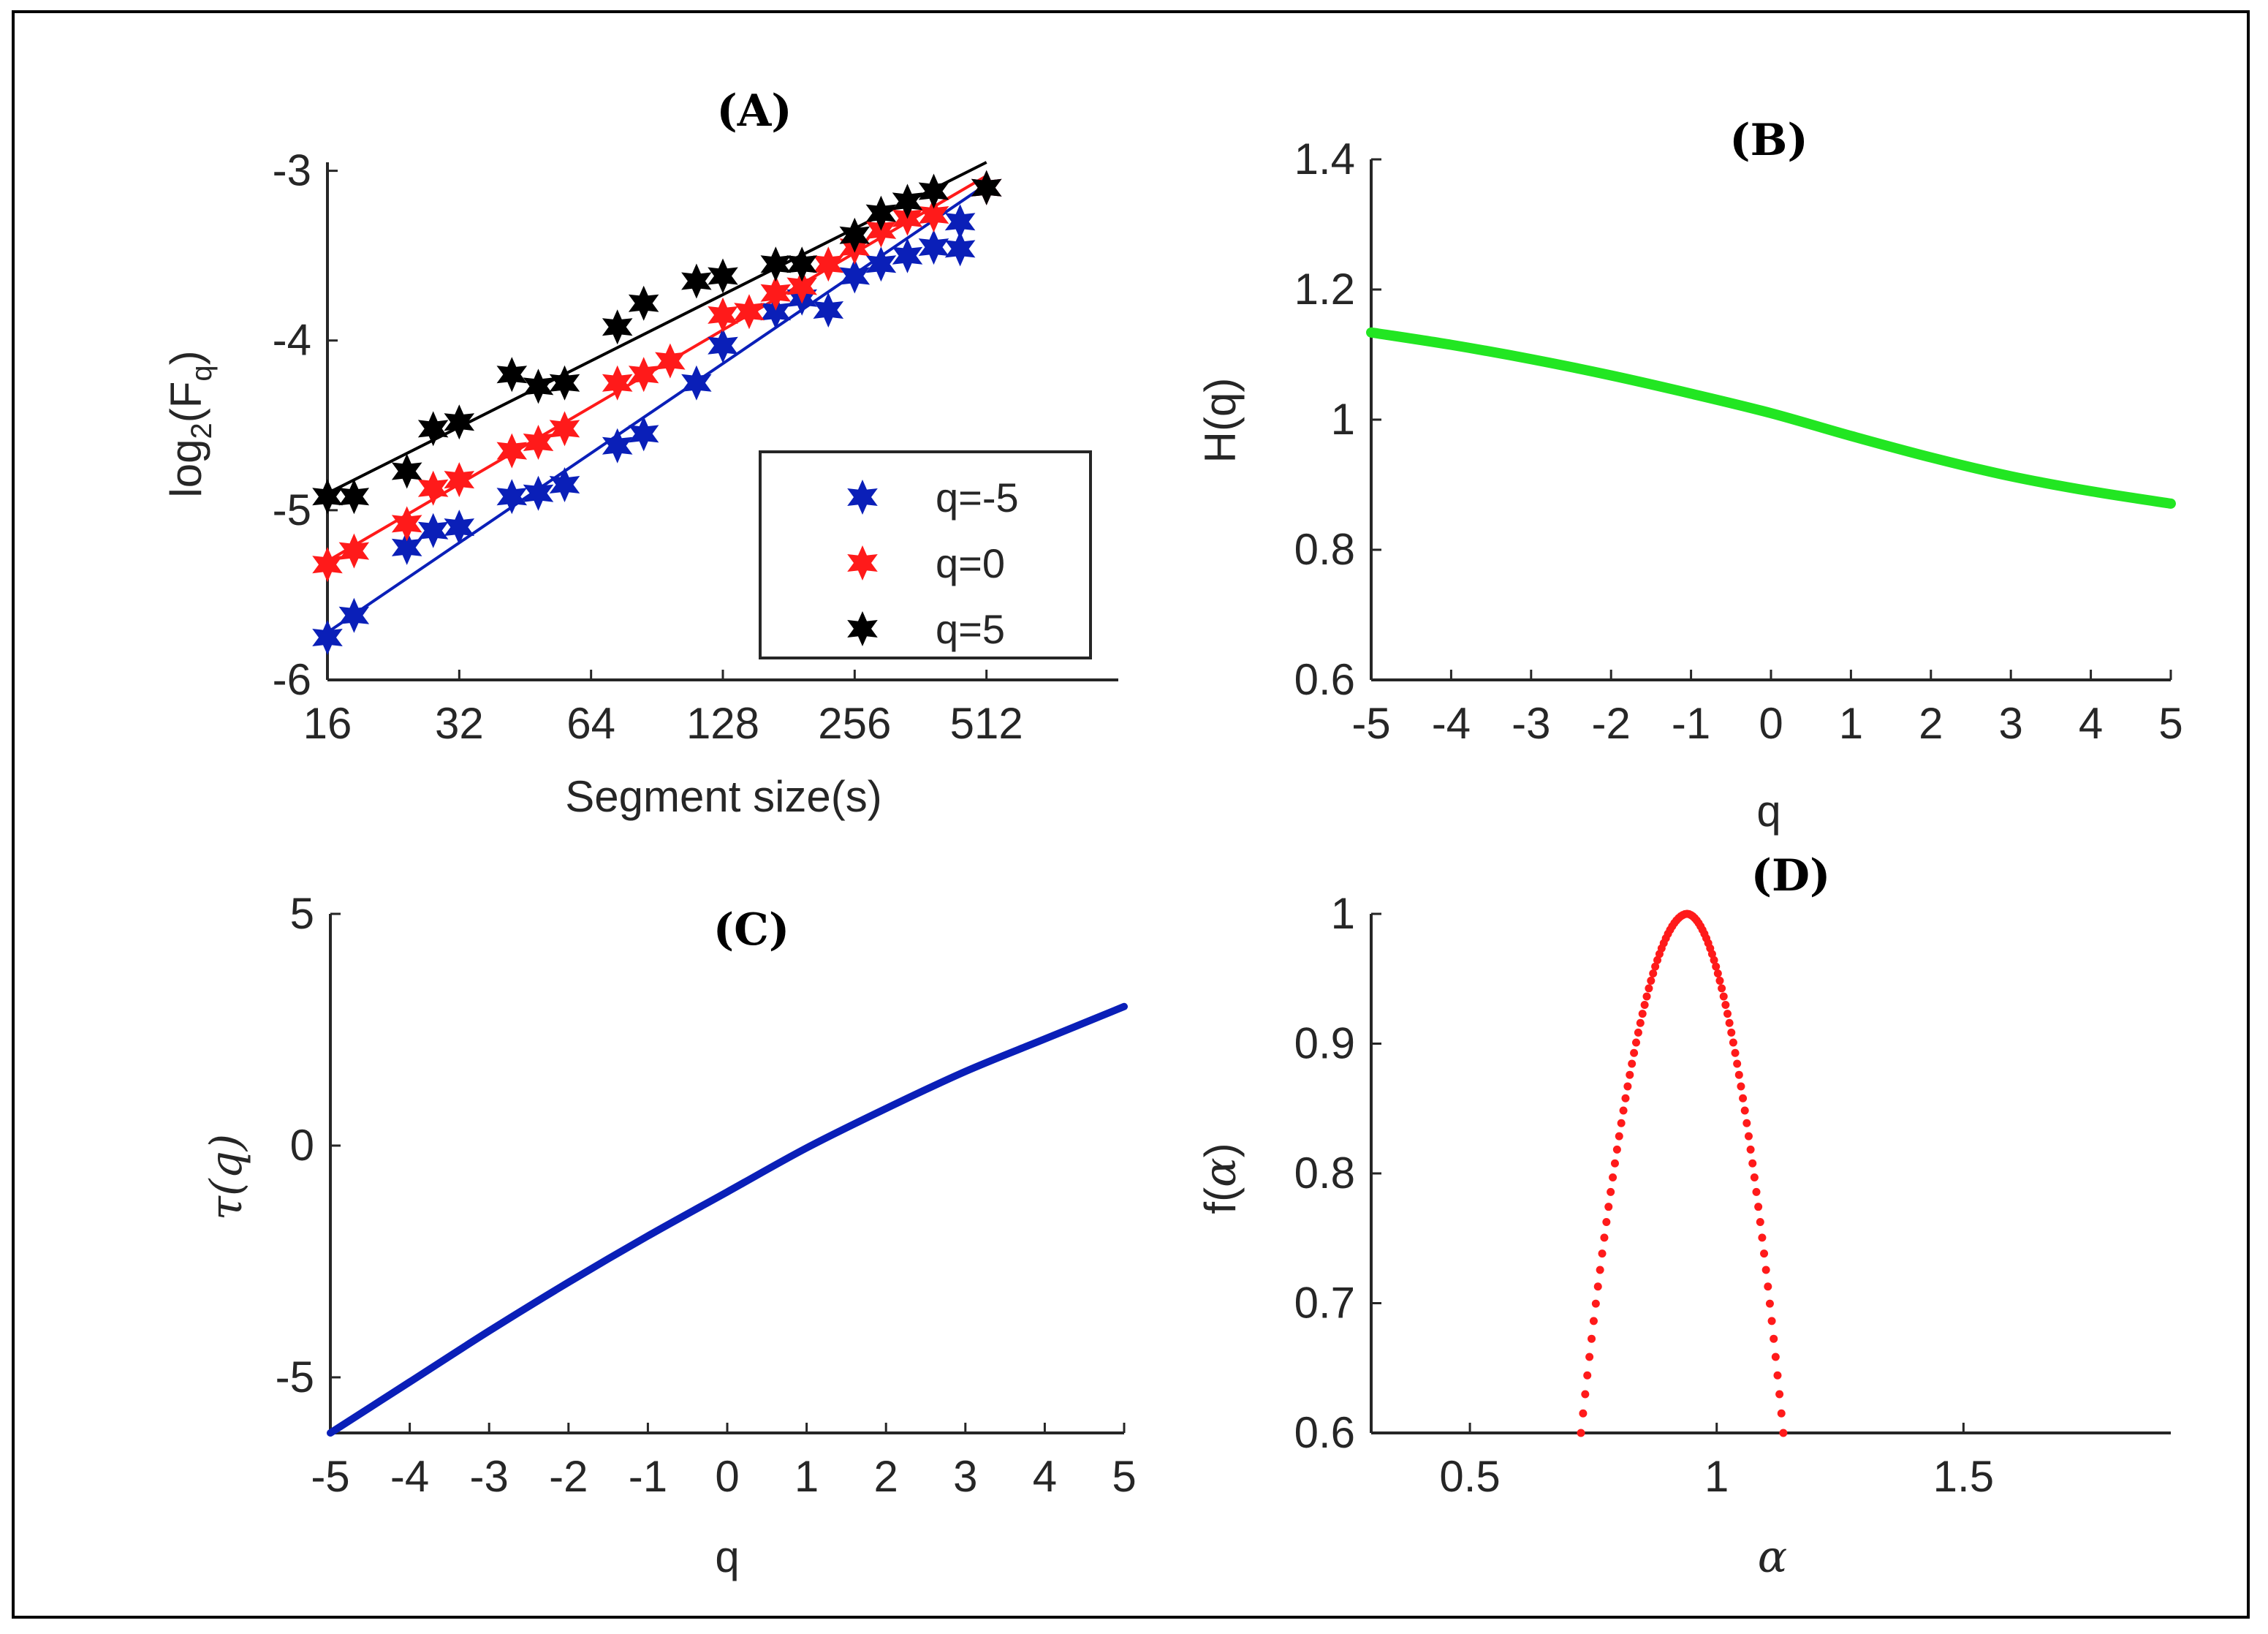 The height and width of the screenshot is (1634, 2268). What do you see at coordinates (1931, 723) in the screenshot?
I see `x-tick-label: 2` at bounding box center [1931, 723].